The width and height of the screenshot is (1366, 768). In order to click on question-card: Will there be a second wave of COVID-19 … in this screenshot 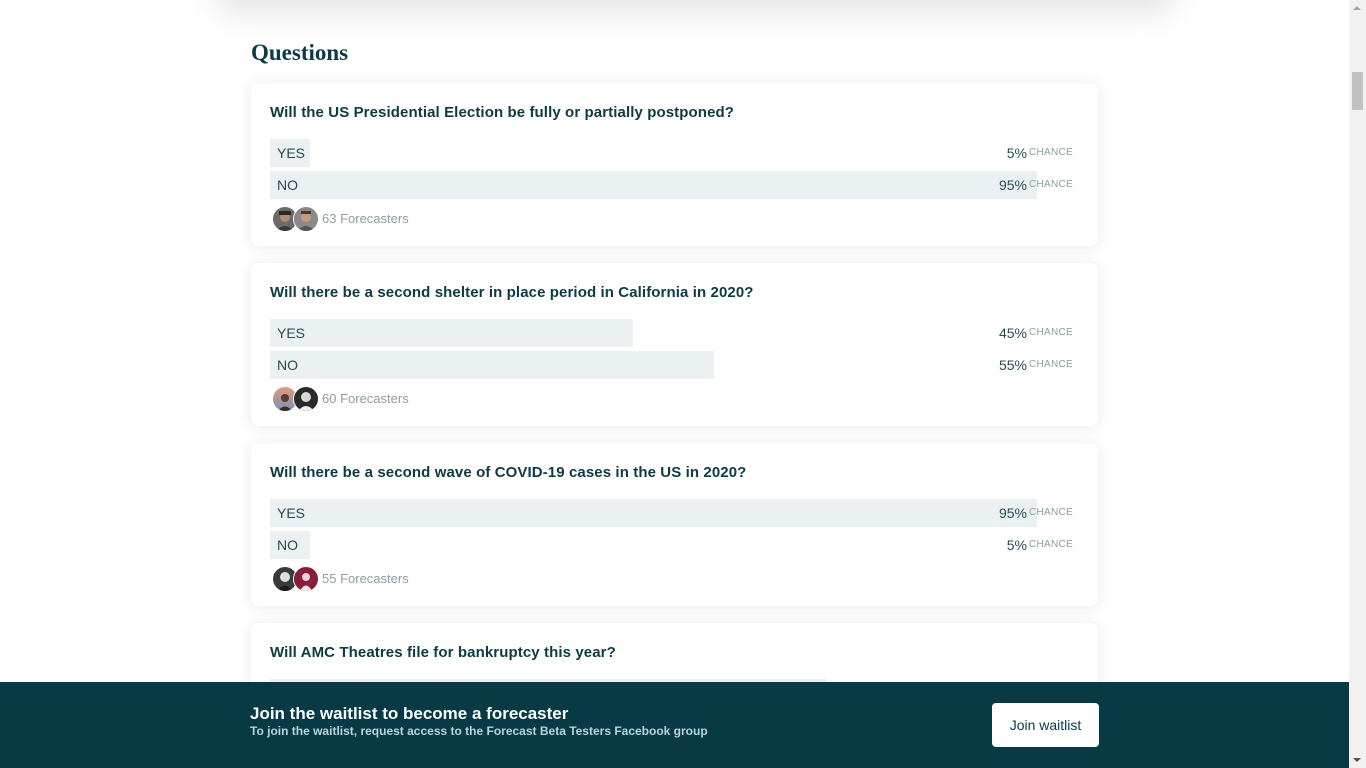, I will do `click(674, 524)`.